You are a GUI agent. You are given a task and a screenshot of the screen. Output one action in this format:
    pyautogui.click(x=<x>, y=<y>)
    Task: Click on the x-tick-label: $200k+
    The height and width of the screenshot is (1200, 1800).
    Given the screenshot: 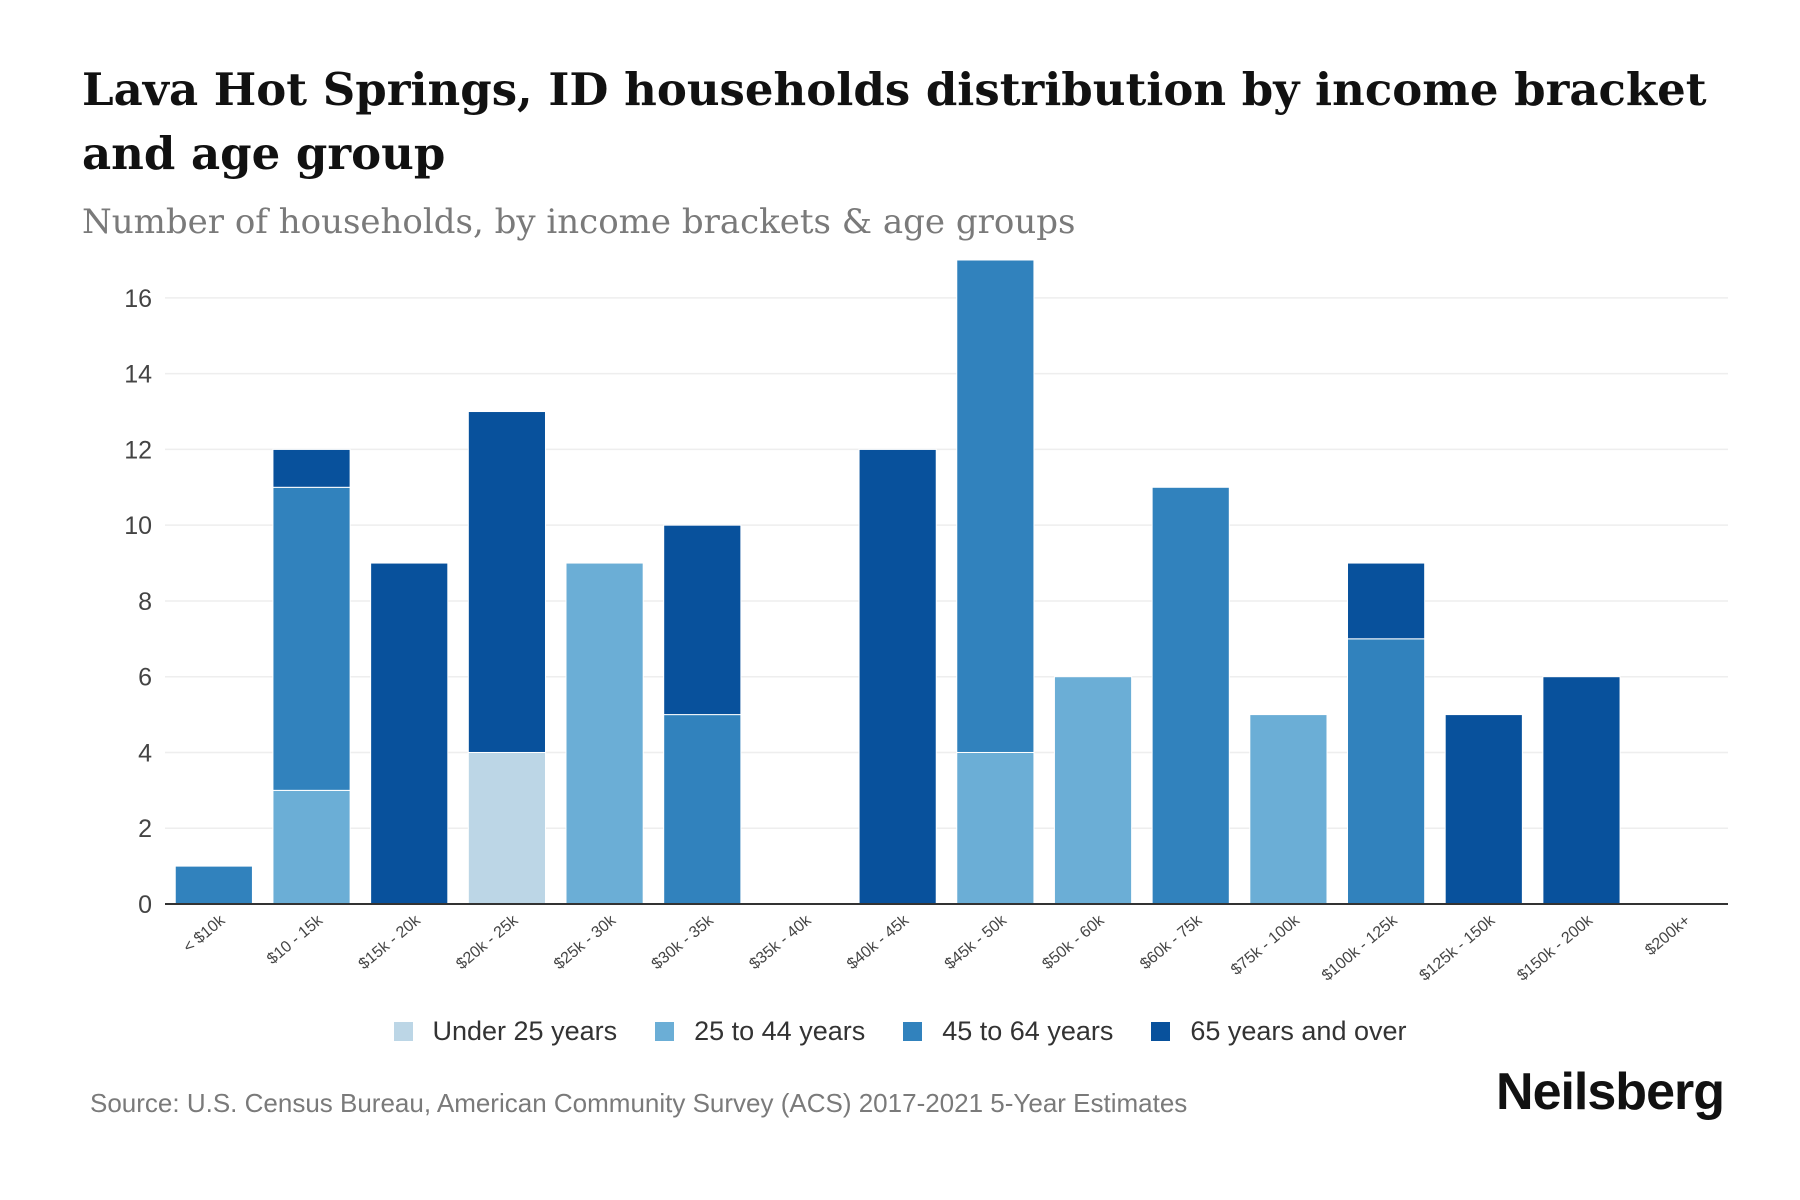 What is the action you would take?
    pyautogui.click(x=1667, y=935)
    